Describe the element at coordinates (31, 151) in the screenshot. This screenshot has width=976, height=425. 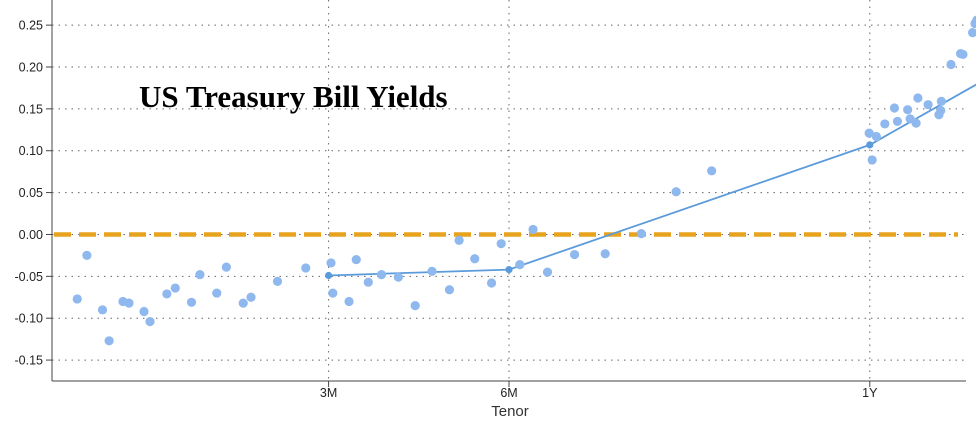
I see `y-tick-label: 0.10` at that location.